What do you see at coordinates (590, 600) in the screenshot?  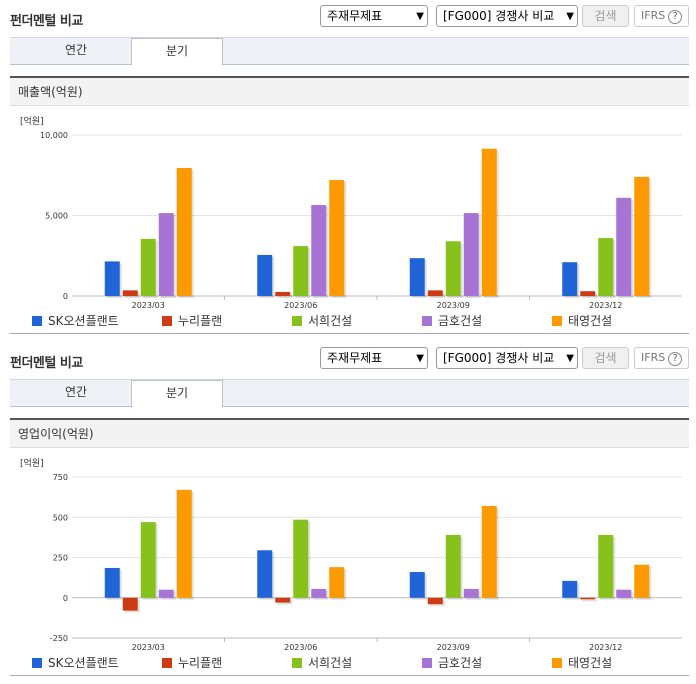 I see `bar-shadow` at bounding box center [590, 600].